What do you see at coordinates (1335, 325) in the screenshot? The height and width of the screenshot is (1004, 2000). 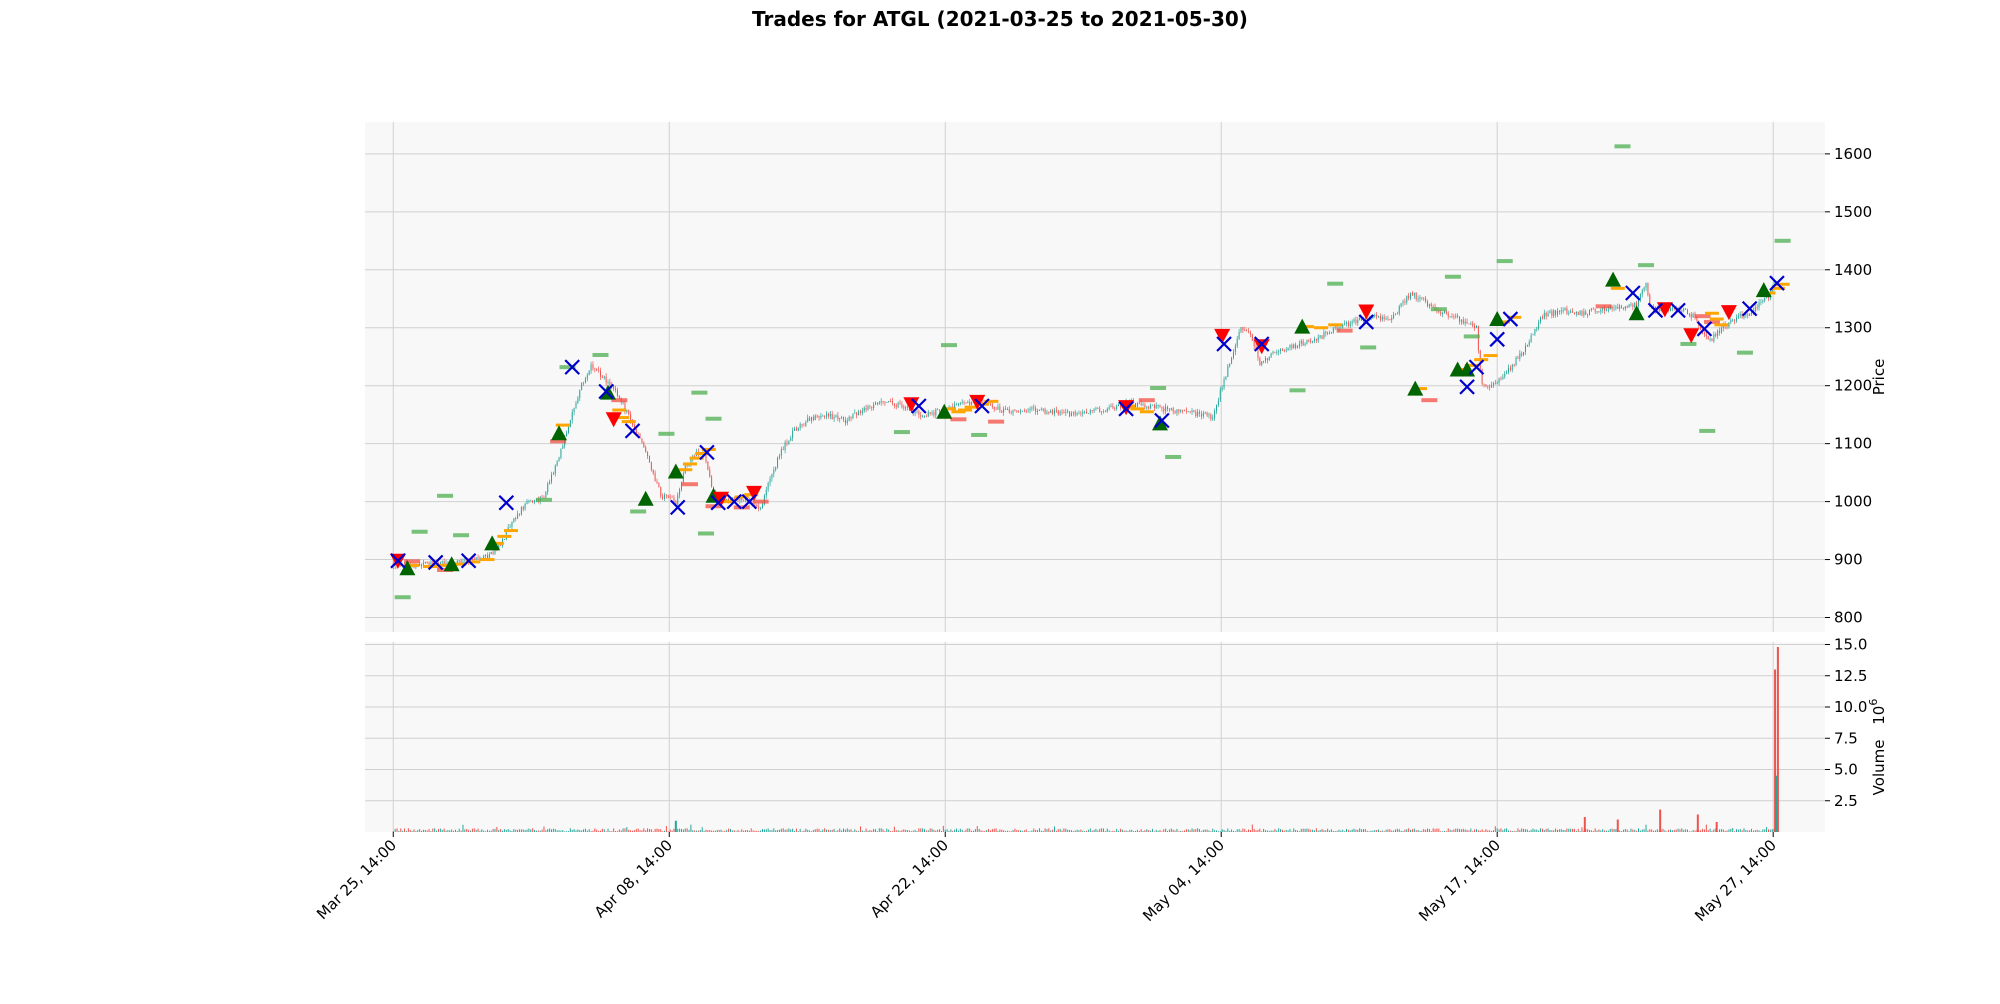 I see `entry-level` at bounding box center [1335, 325].